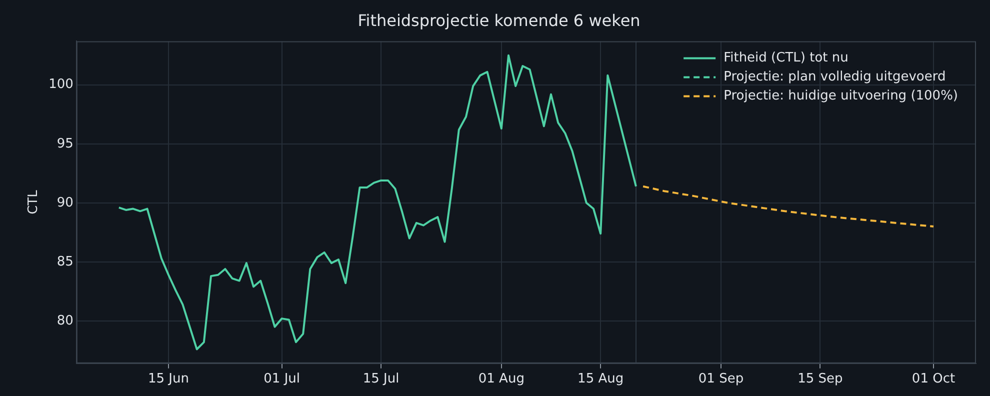 The height and width of the screenshot is (396, 990). Describe the element at coordinates (381, 379) in the screenshot. I see `x-tick-label: 15 Jul` at that location.